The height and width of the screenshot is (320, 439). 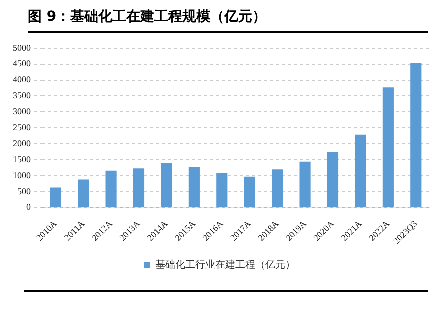 I want to click on y-tick-label: 1500, so click(x=22, y=159).